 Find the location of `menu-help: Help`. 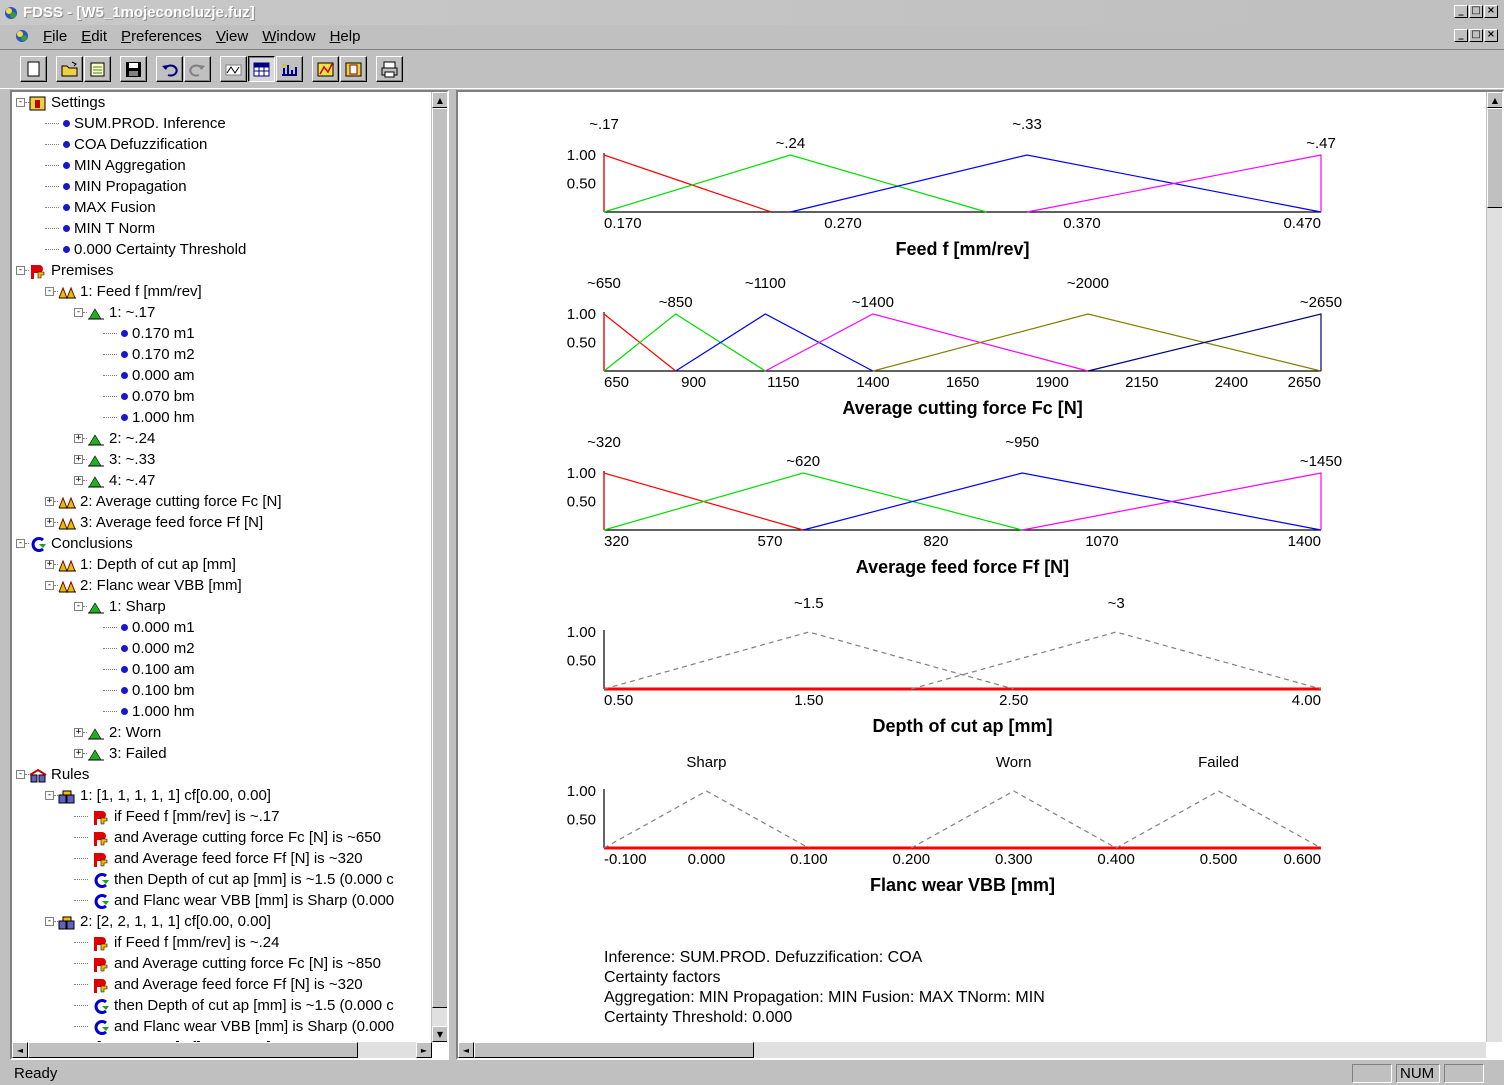

menu-help: Help is located at coordinates (345, 36).